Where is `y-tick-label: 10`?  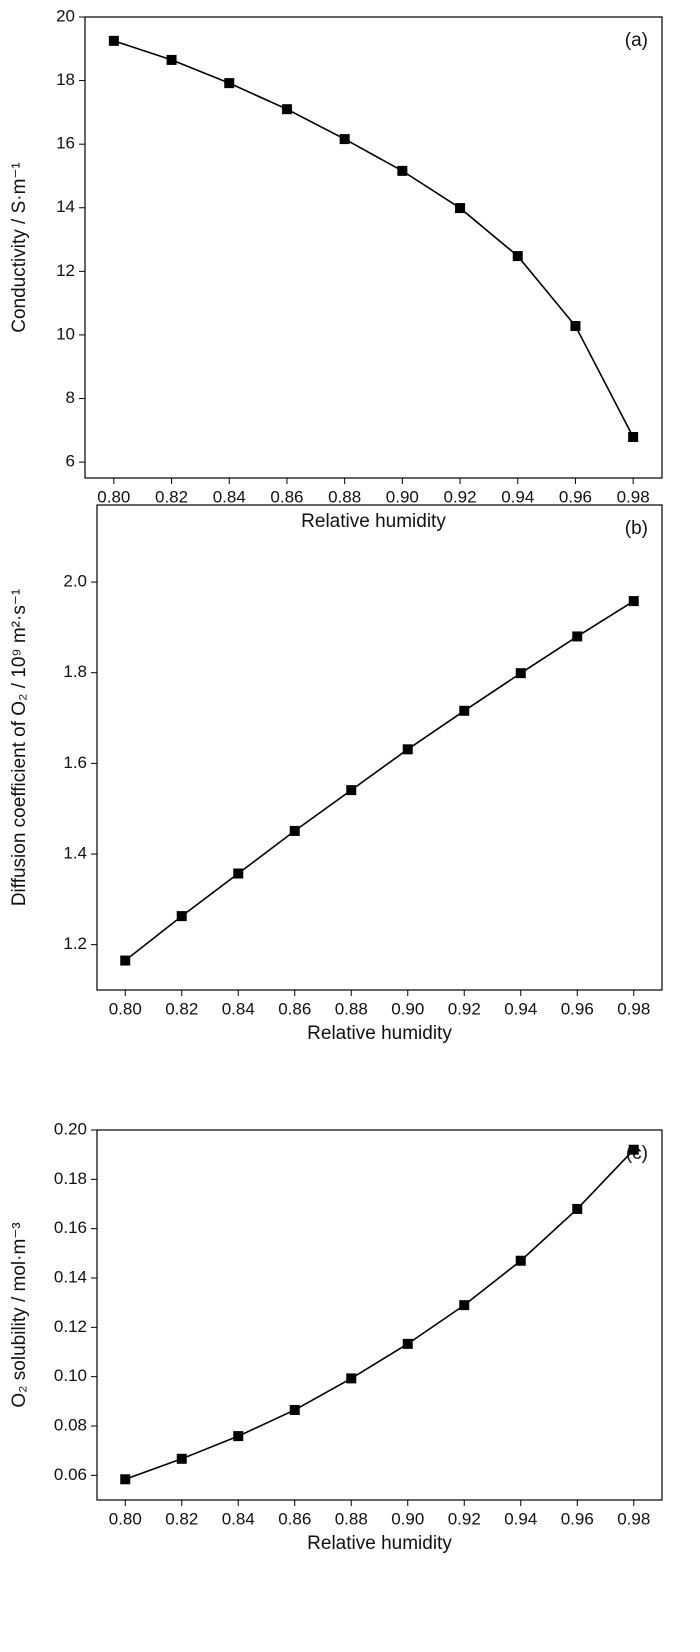 y-tick-label: 10 is located at coordinates (65, 333).